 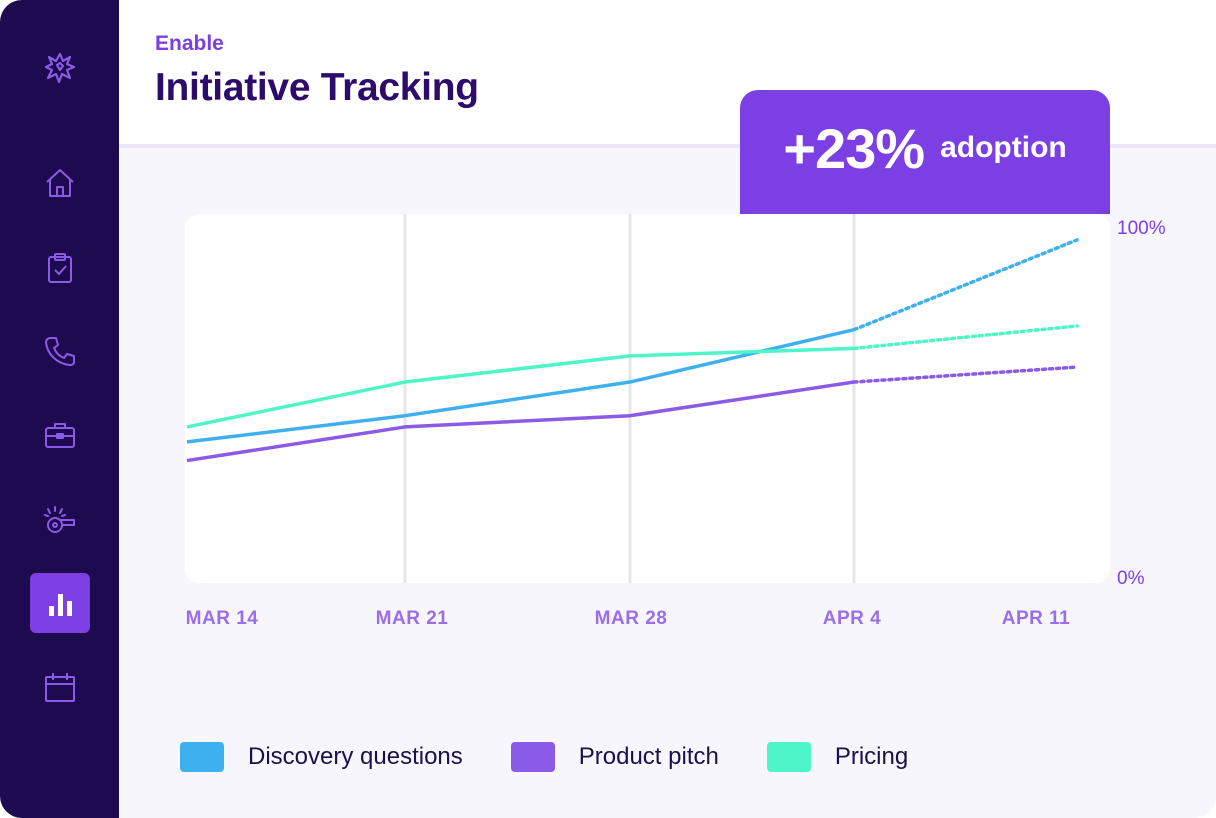 What do you see at coordinates (60, 183) in the screenshot?
I see `home-icon` at bounding box center [60, 183].